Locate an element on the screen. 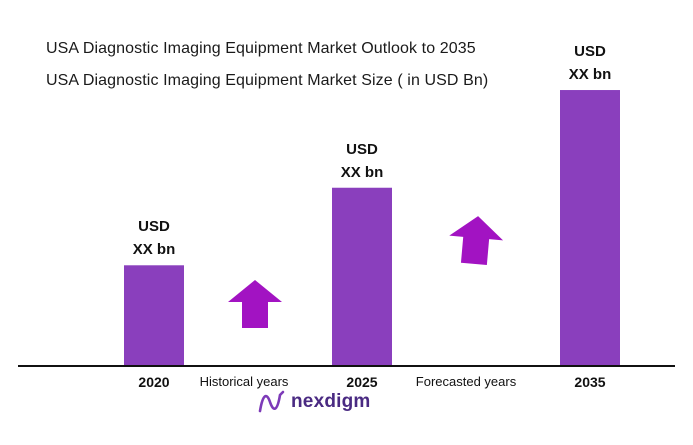 The width and height of the screenshot is (693, 445). logo-text: nexdigm is located at coordinates (331, 401).